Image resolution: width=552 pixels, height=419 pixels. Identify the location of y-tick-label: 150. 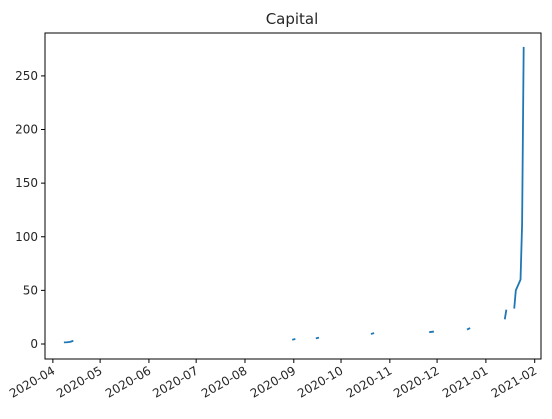
(26, 183).